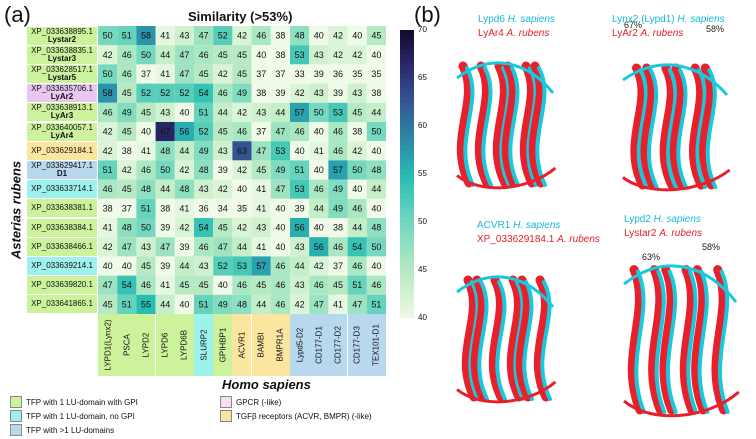 This screenshot has width=756, height=439. What do you see at coordinates (338, 189) in the screenshot?
I see `heatmap-value-r8-c12: 49` at bounding box center [338, 189].